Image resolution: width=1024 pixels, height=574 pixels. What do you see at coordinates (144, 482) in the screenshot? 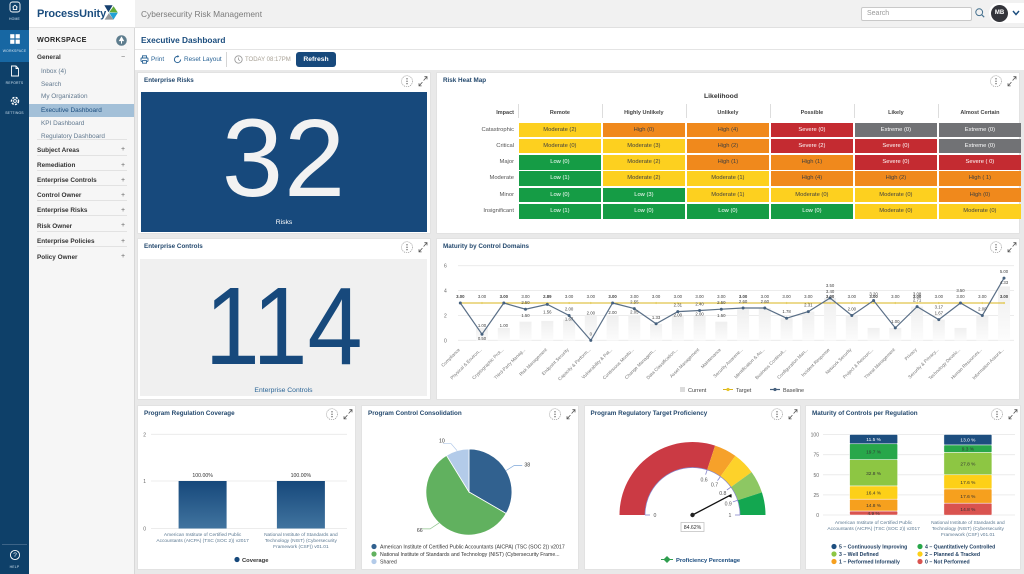
I see `svg-text: 1` at bounding box center [144, 482].